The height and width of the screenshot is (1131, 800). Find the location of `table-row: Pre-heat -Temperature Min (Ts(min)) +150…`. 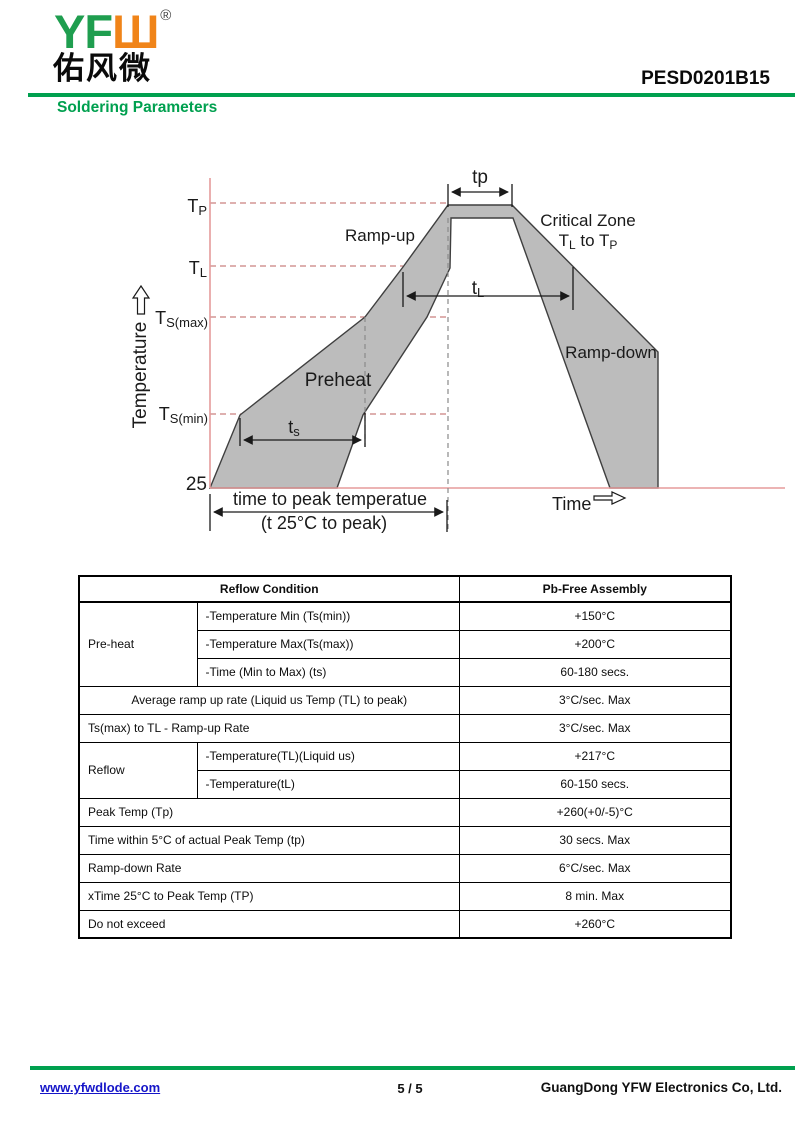

table-row: Pre-heat -Temperature Min (Ts(min)) +150… is located at coordinates (405, 644).